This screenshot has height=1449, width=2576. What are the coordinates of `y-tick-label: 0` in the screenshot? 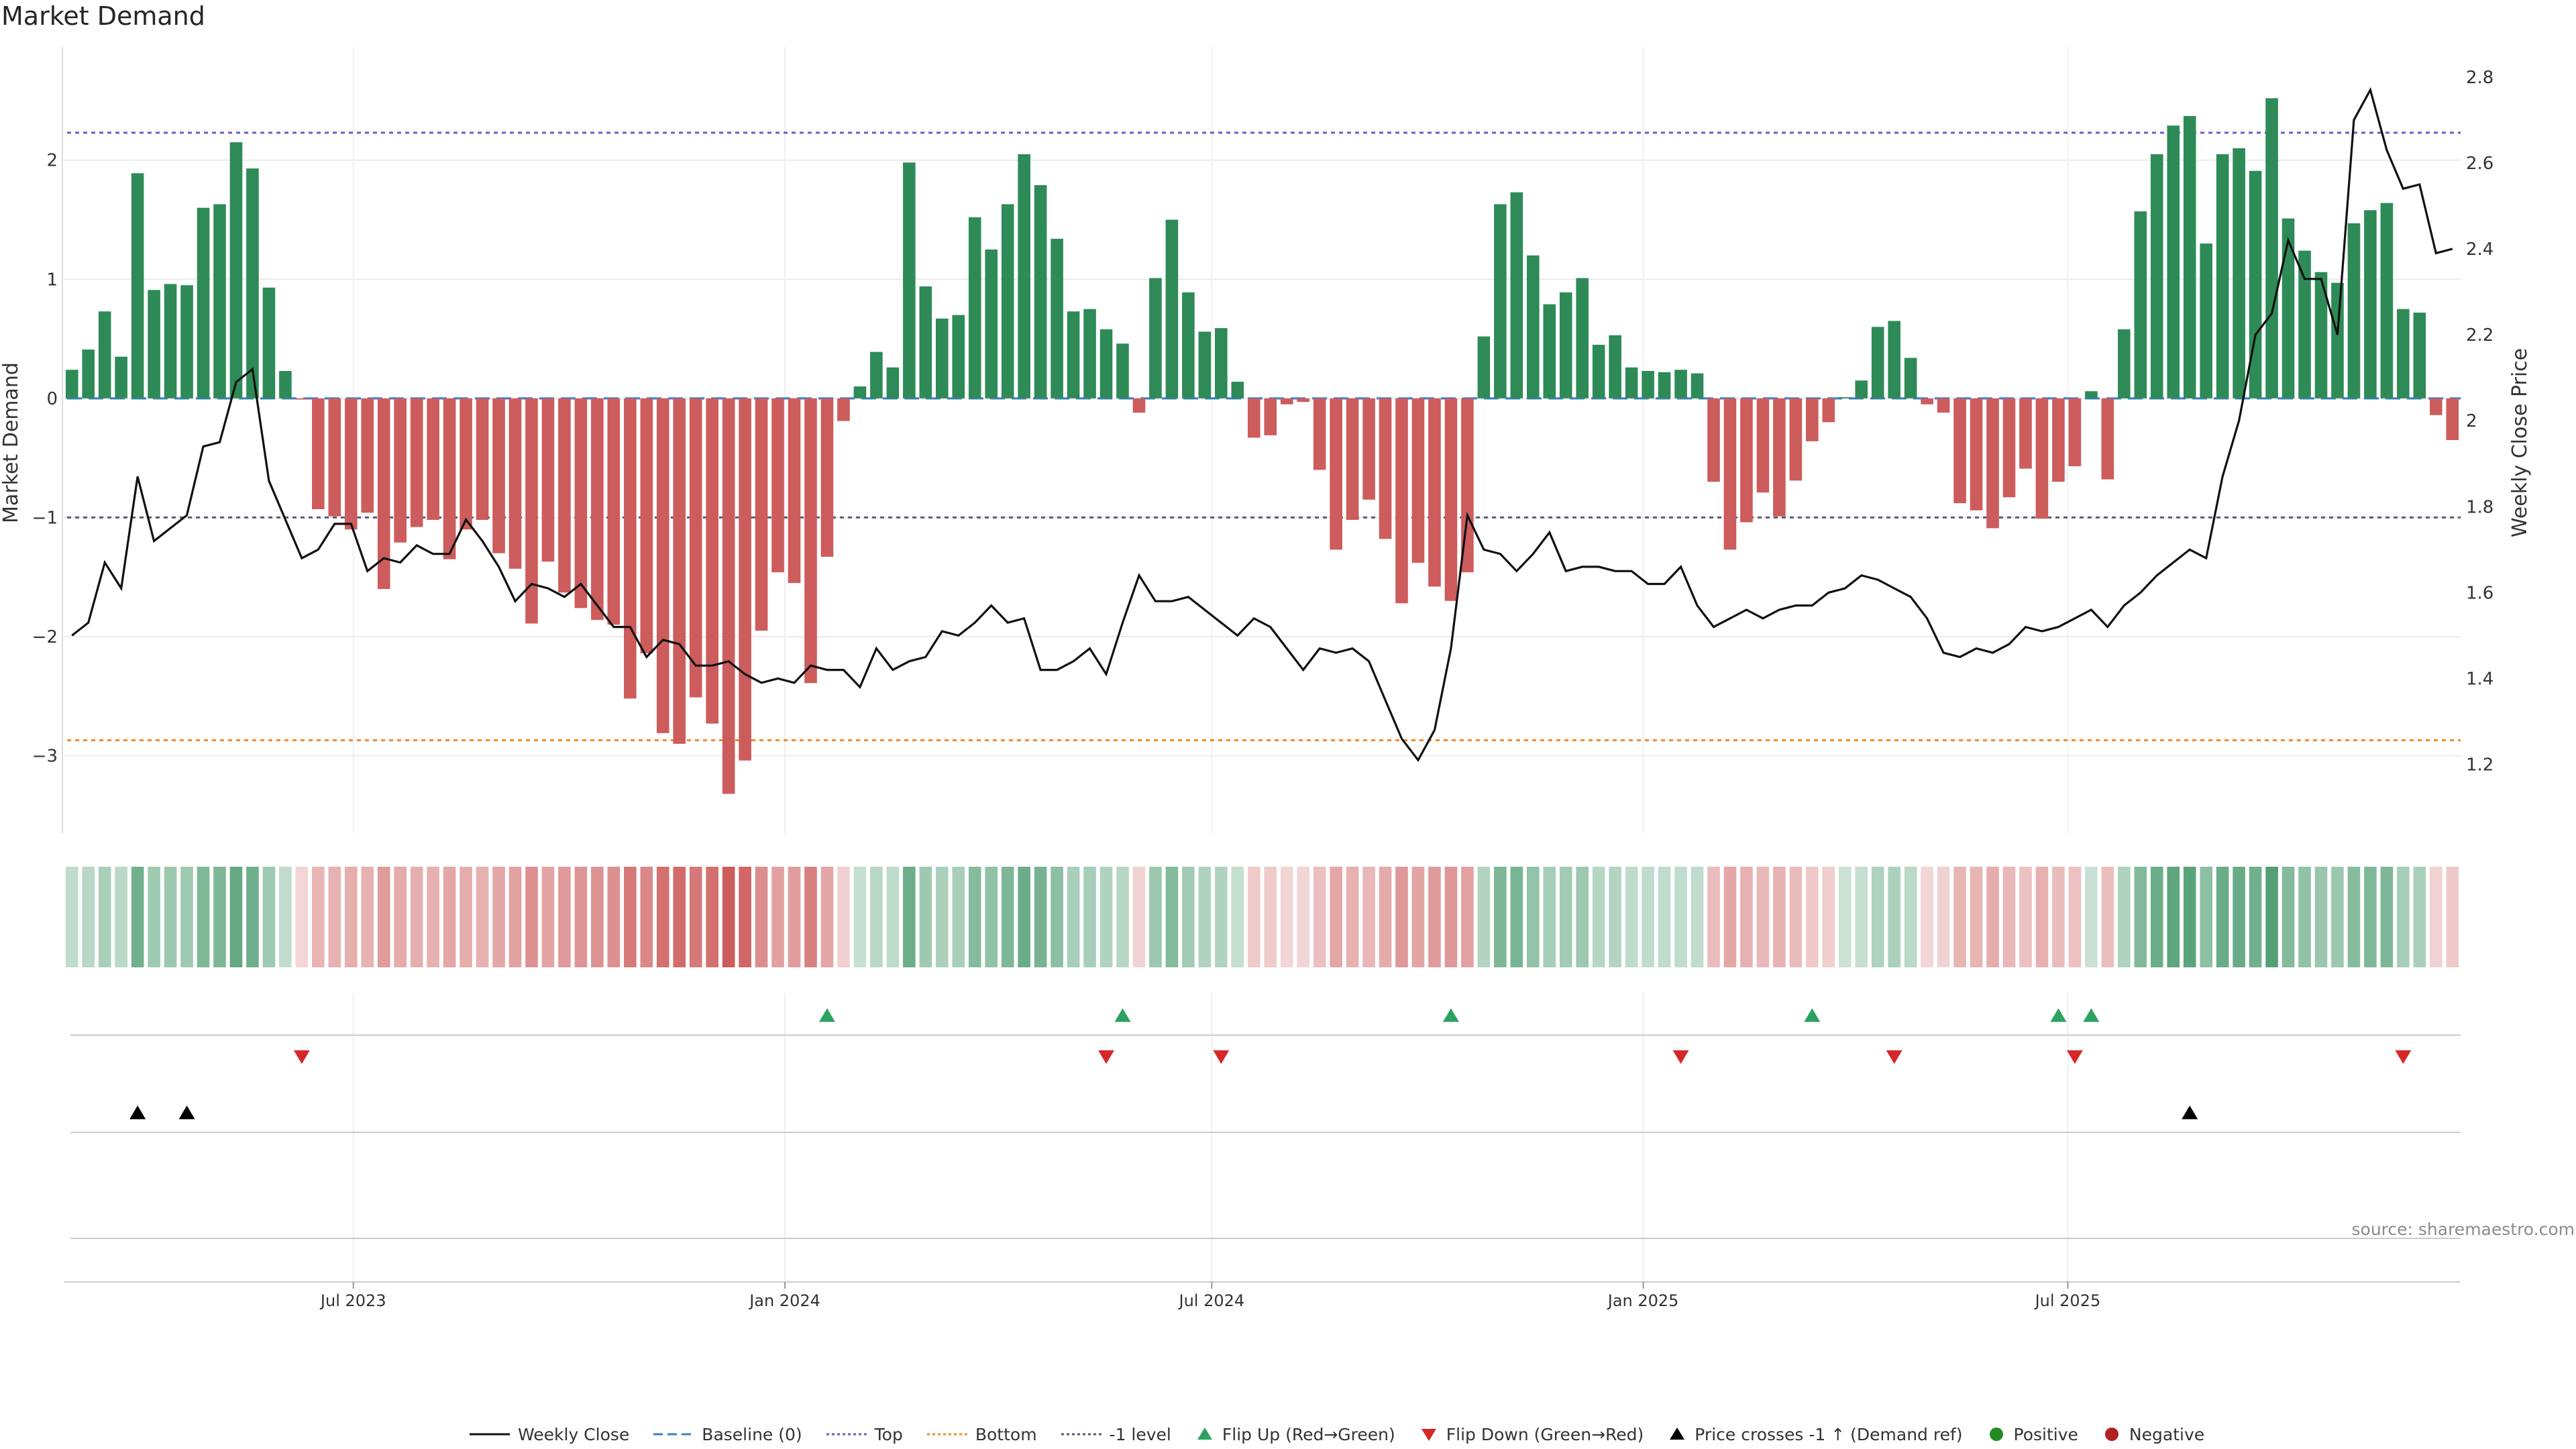 It's located at (52, 399).